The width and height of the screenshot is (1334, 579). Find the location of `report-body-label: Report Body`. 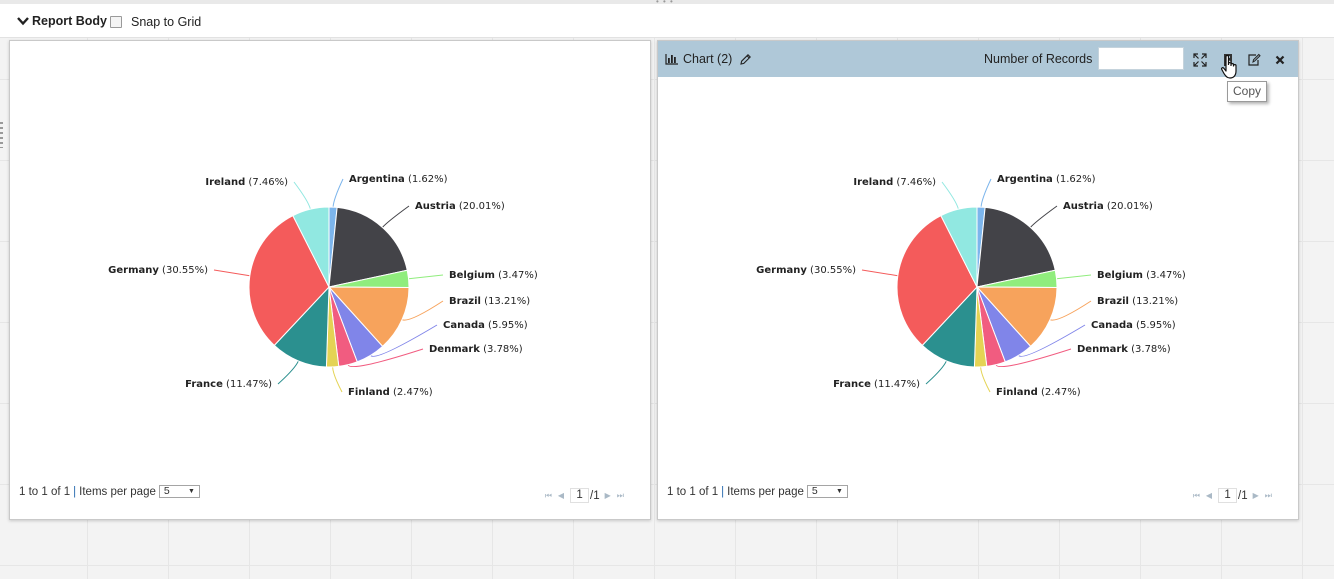

report-body-label: Report Body is located at coordinates (69, 21).